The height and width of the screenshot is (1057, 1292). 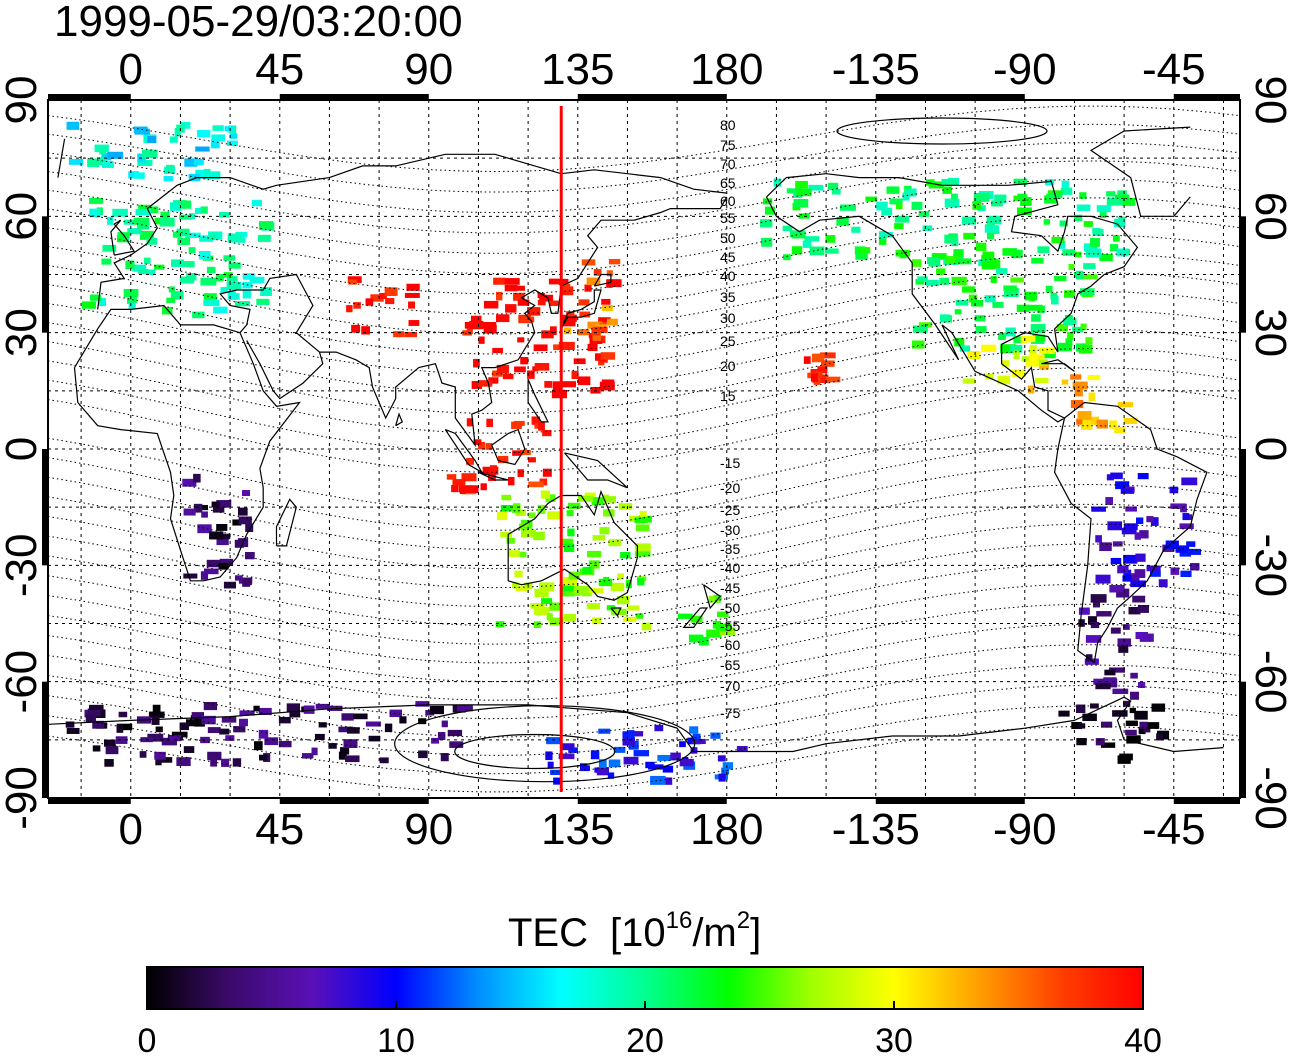 What do you see at coordinates (428, 829) in the screenshot?
I see `bottom-lon-tick-label: 90` at bounding box center [428, 829].